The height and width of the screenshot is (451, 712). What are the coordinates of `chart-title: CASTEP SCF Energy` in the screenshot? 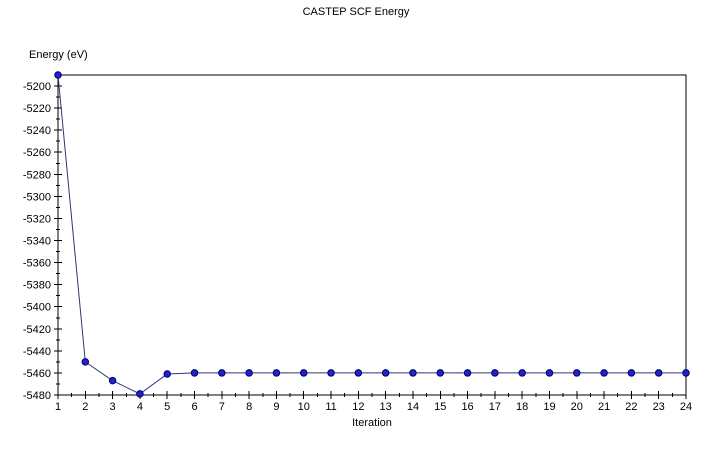 It's located at (356, 12).